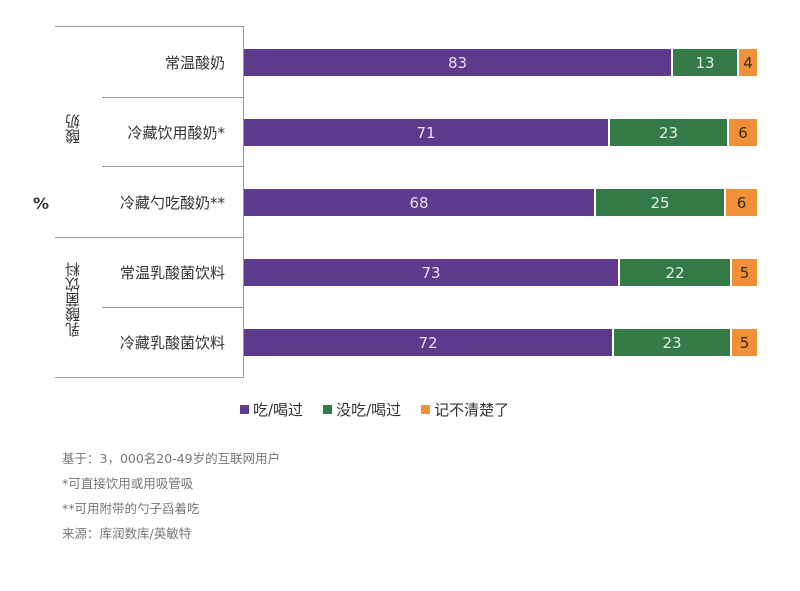 The height and width of the screenshot is (591, 800). I want to click on bar-segment-not-ate: 25, so click(659, 202).